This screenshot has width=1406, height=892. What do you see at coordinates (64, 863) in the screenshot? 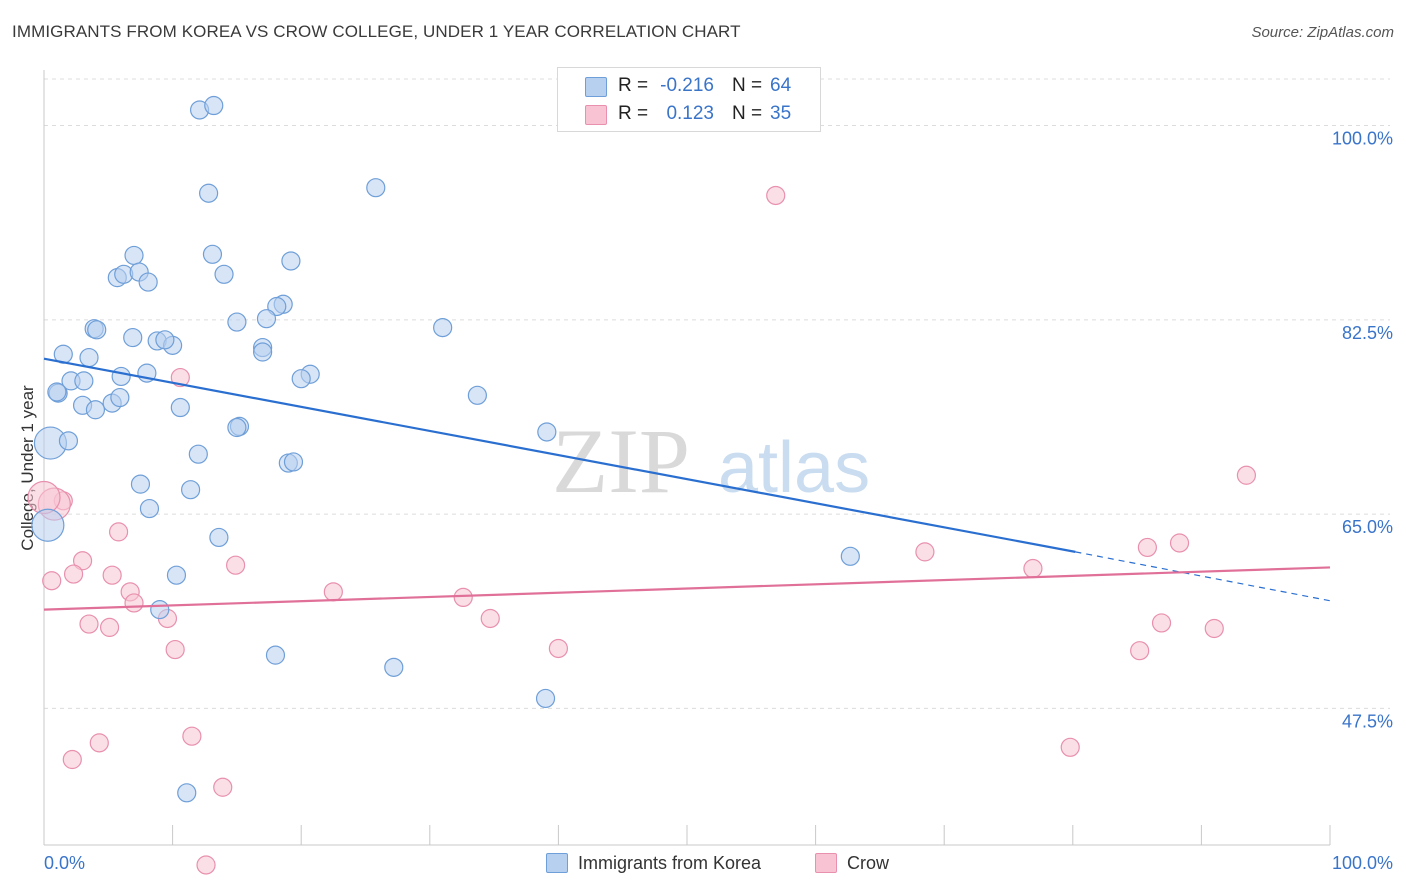
I see `x-tick-label-min: 0.0%` at bounding box center [64, 863].